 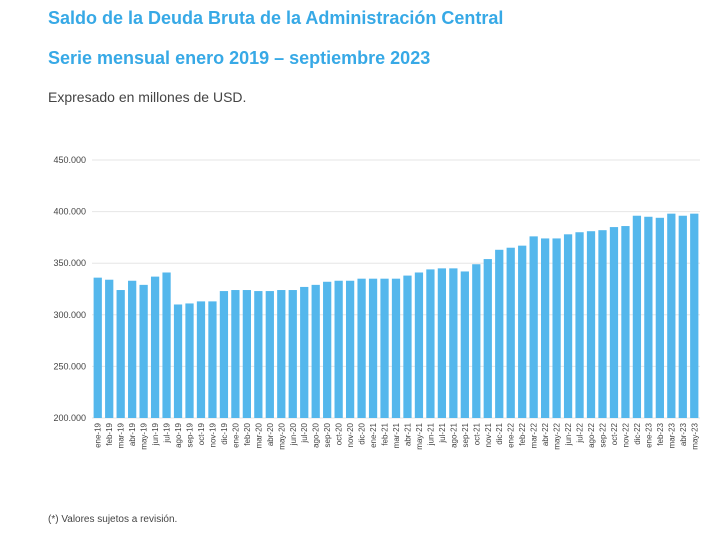 What do you see at coordinates (69, 418) in the screenshot?
I see `y-tick-label: 200.000` at bounding box center [69, 418].